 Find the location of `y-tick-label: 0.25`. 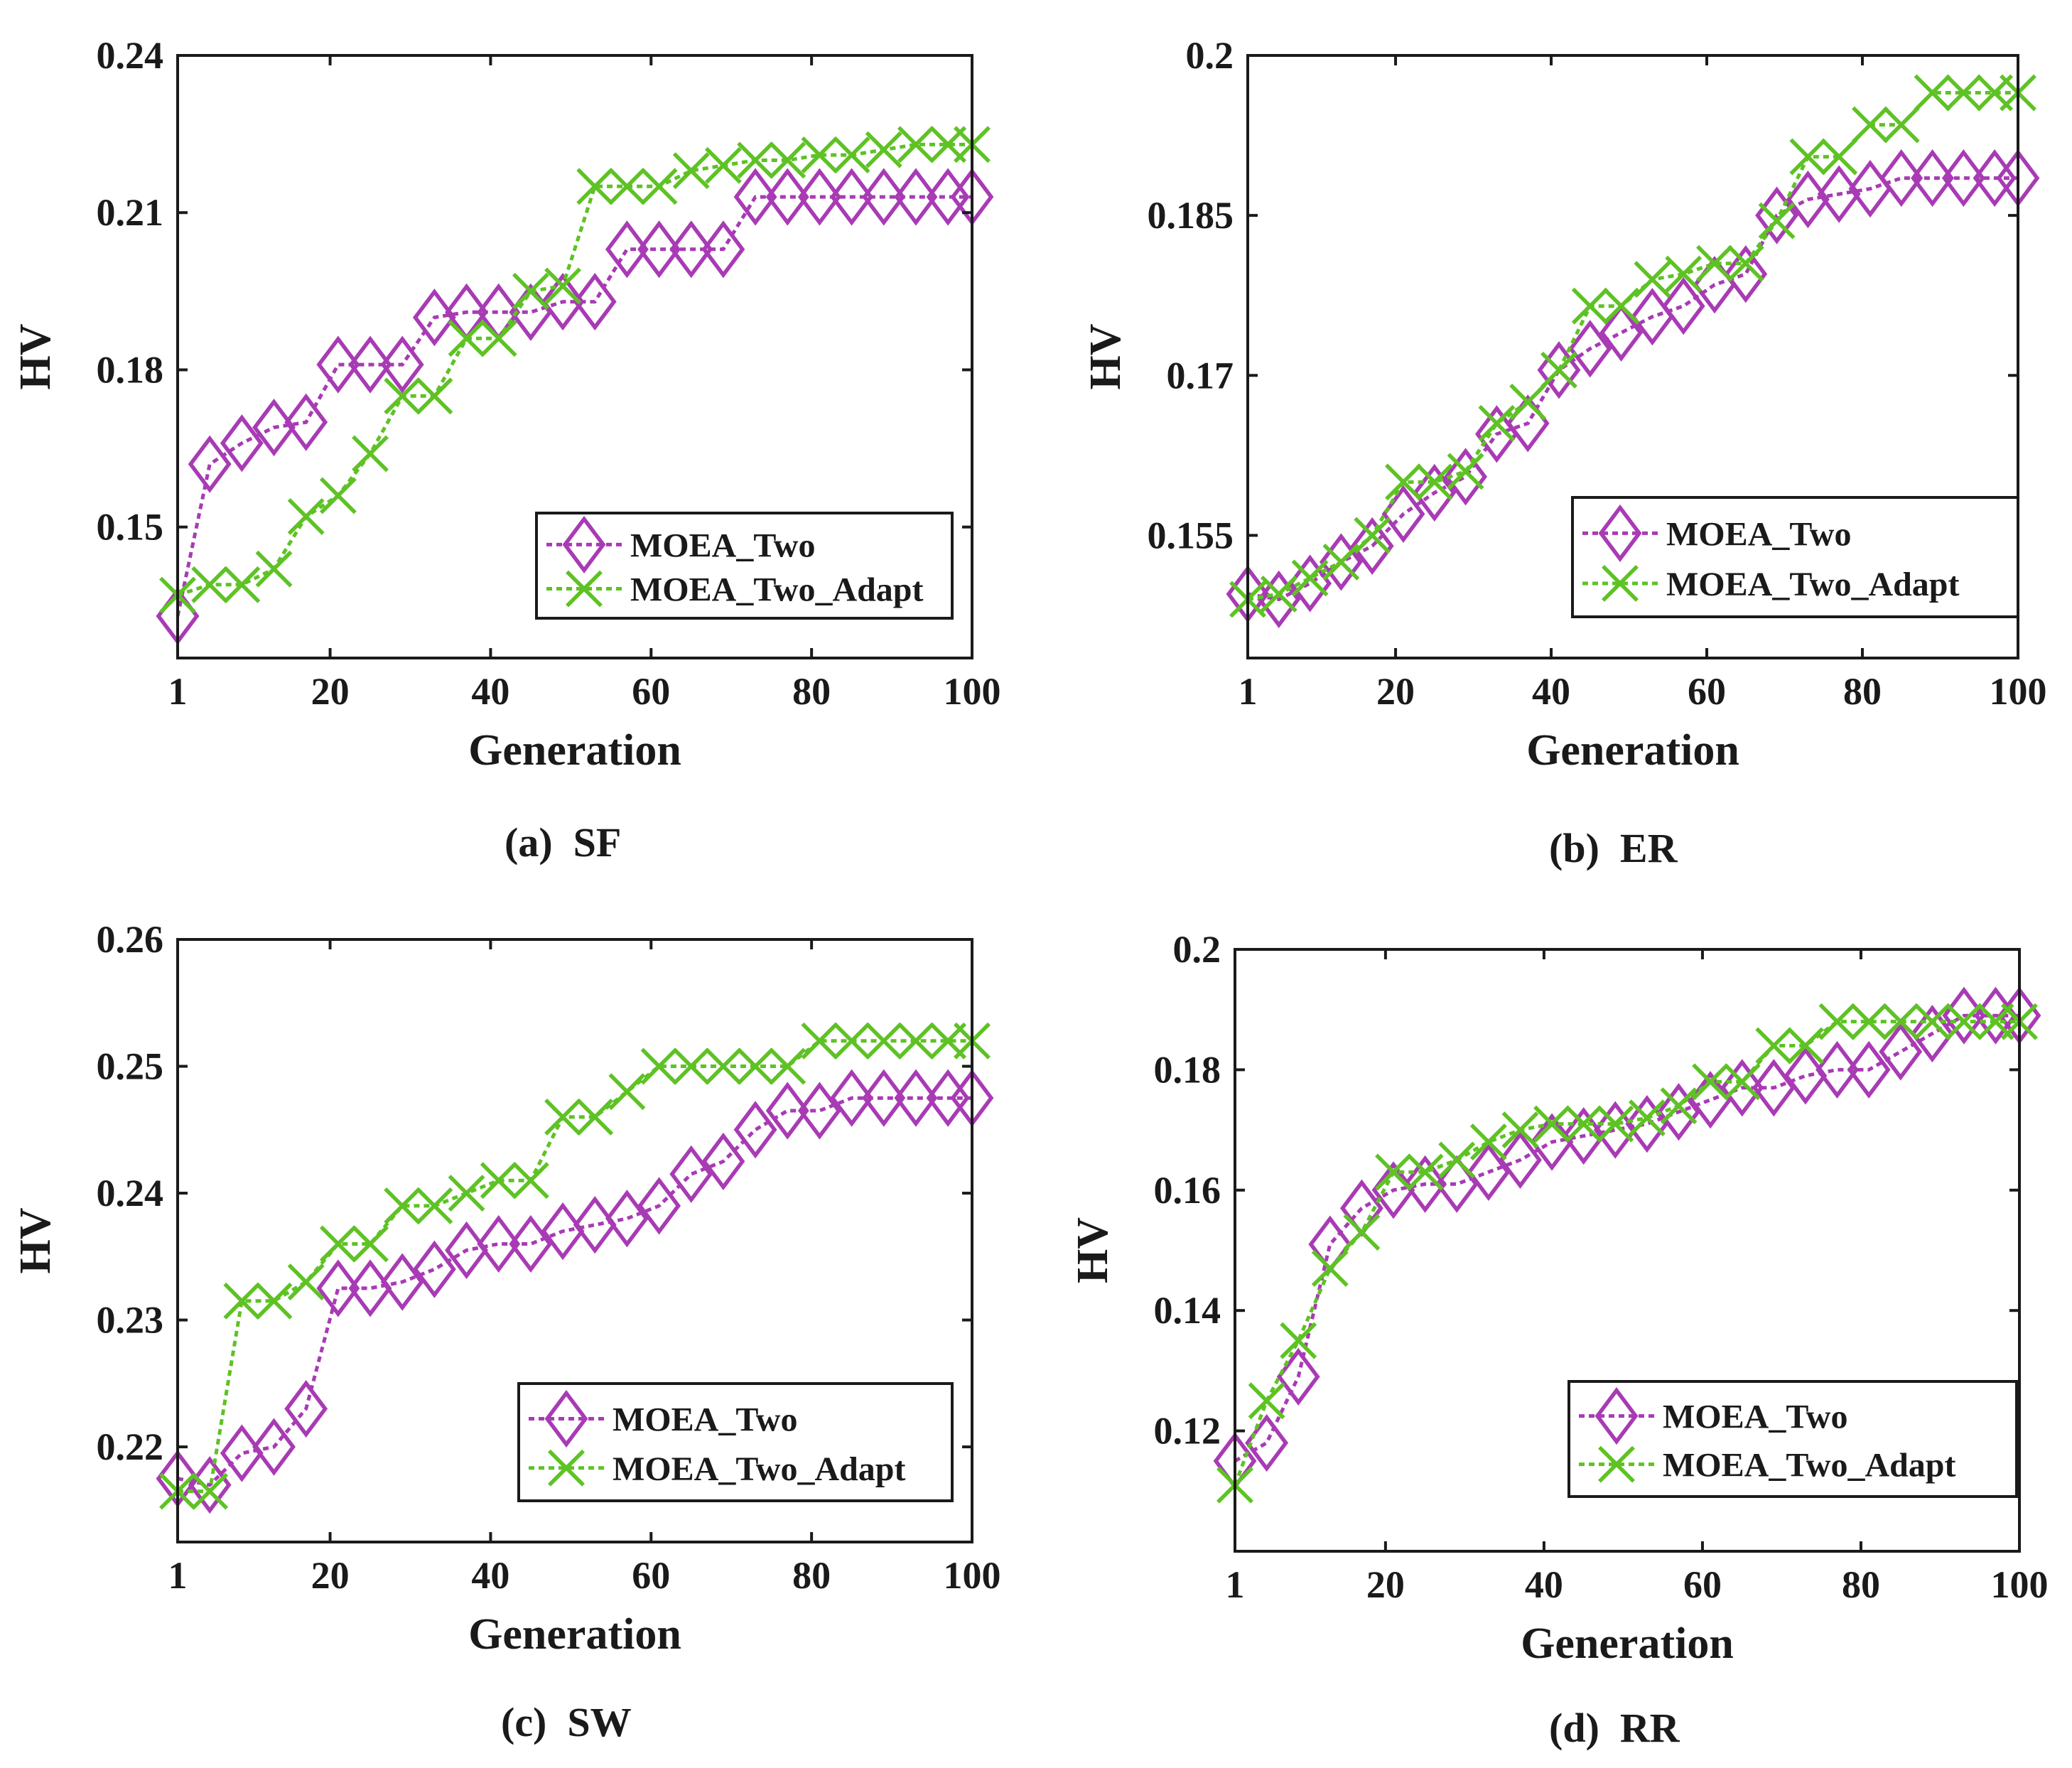

y-tick-label: 0.25 is located at coordinates (130, 1067).